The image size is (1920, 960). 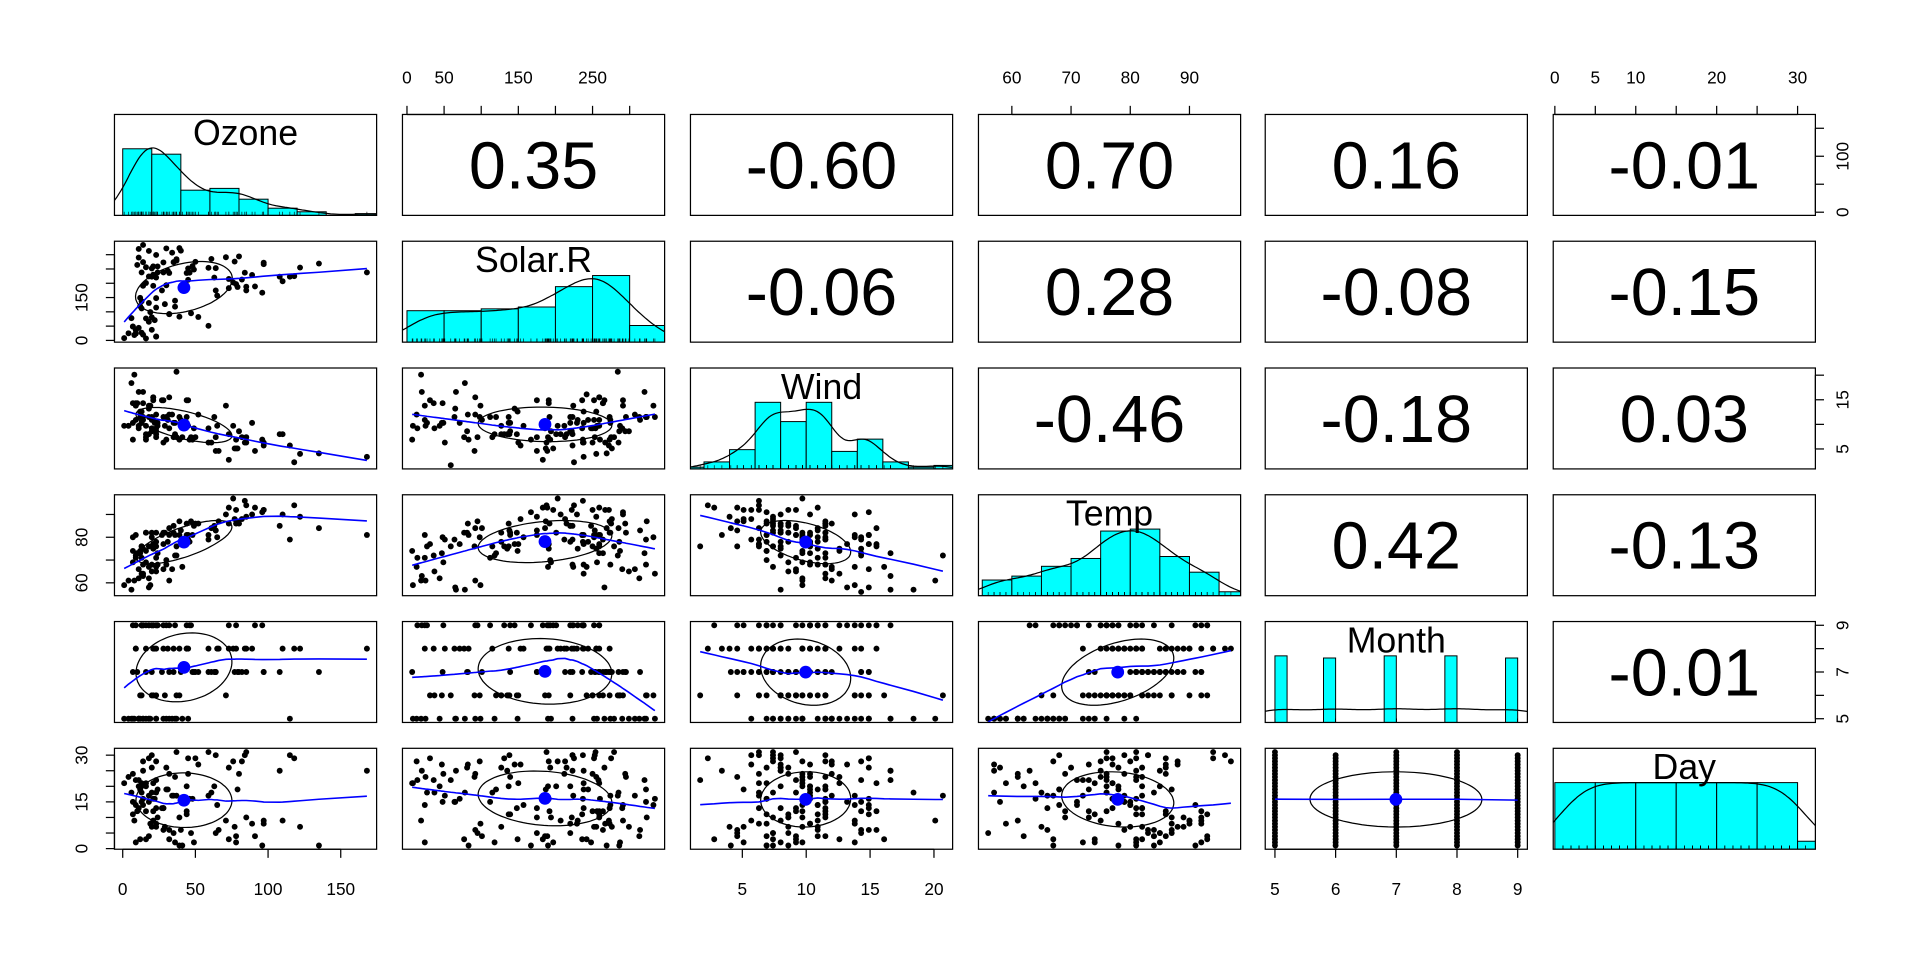 I want to click on panel-border, so click(x=1684, y=798).